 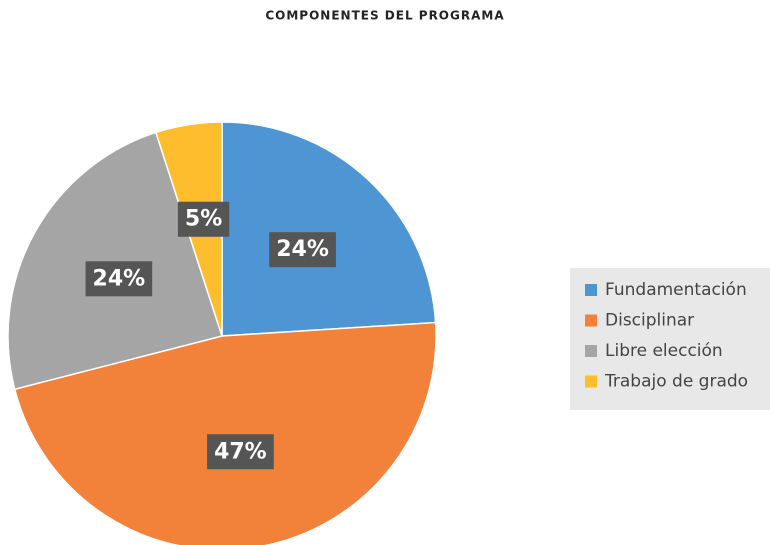 I want to click on legend-label: Trabajo de grado, so click(x=676, y=382).